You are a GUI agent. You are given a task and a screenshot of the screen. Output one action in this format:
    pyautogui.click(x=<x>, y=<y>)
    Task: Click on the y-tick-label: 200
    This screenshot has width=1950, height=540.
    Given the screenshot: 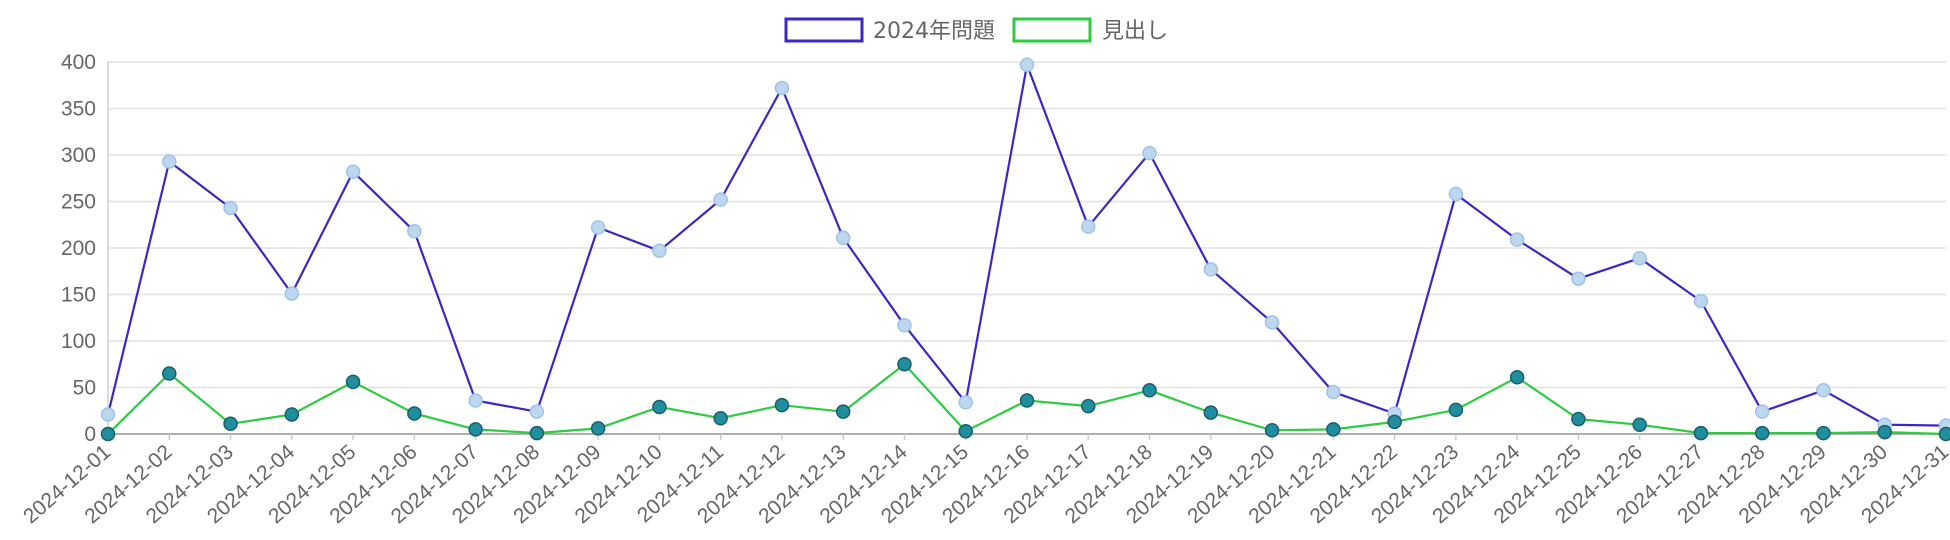 What is the action you would take?
    pyautogui.click(x=78, y=248)
    